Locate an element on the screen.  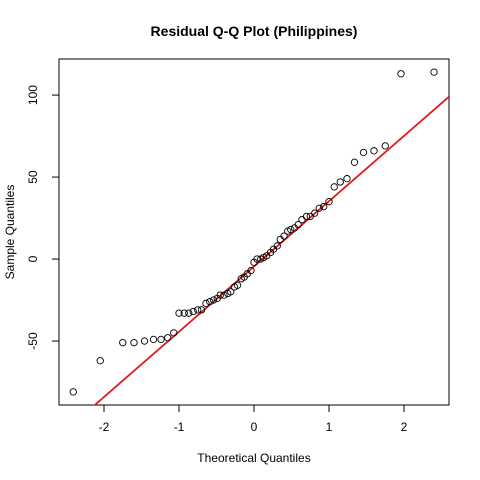
x-axis-label: Theoretical Quantiles is located at coordinates (253, 458).